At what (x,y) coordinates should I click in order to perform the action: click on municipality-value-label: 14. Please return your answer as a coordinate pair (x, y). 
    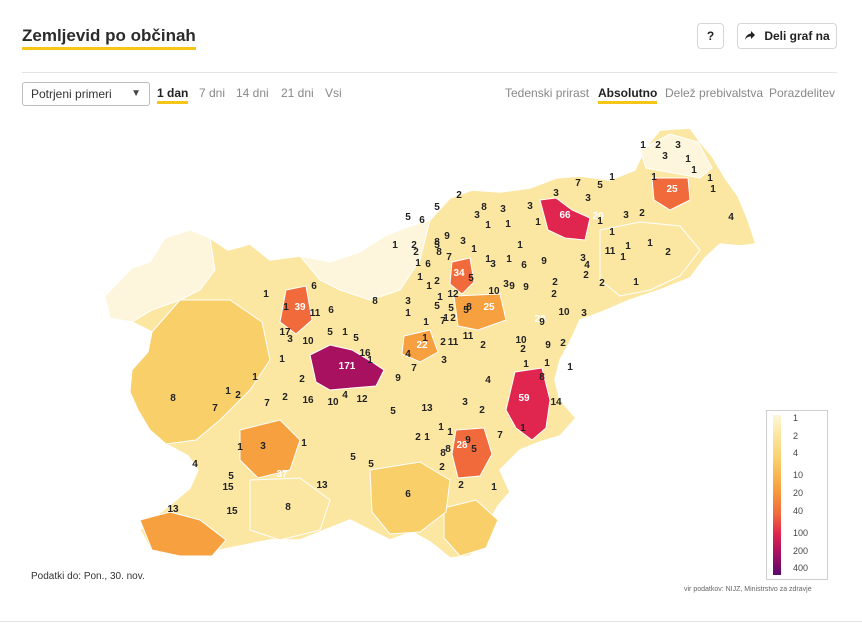
    Looking at the image, I should click on (556, 402).